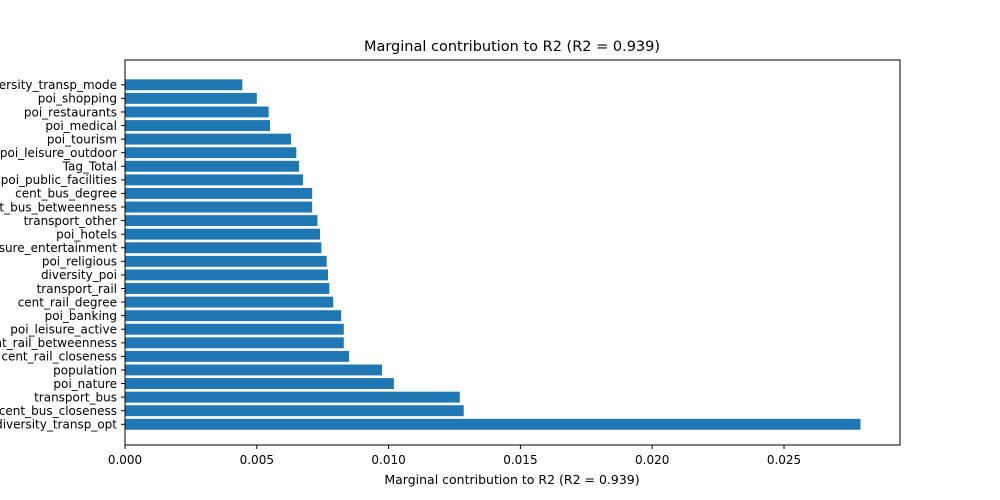 The height and width of the screenshot is (500, 1000). Describe the element at coordinates (70, 221) in the screenshot. I see `y-tick-label: transport_other` at that location.